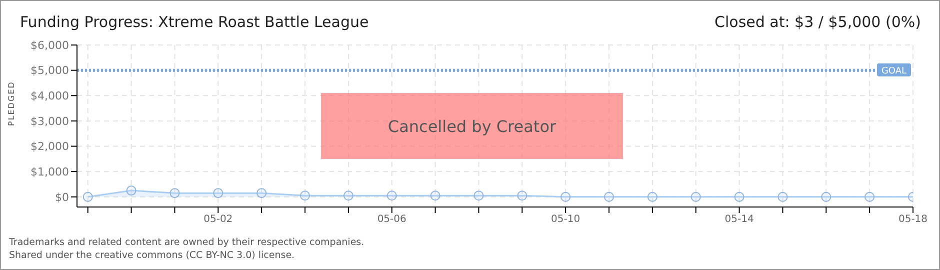  What do you see at coordinates (391, 220) in the screenshot?
I see `x-tick-label: 05-06` at bounding box center [391, 220].